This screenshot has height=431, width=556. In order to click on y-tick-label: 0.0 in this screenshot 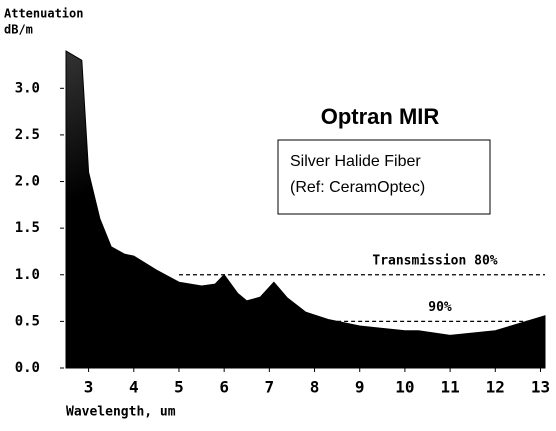, I will do `click(27, 368)`.